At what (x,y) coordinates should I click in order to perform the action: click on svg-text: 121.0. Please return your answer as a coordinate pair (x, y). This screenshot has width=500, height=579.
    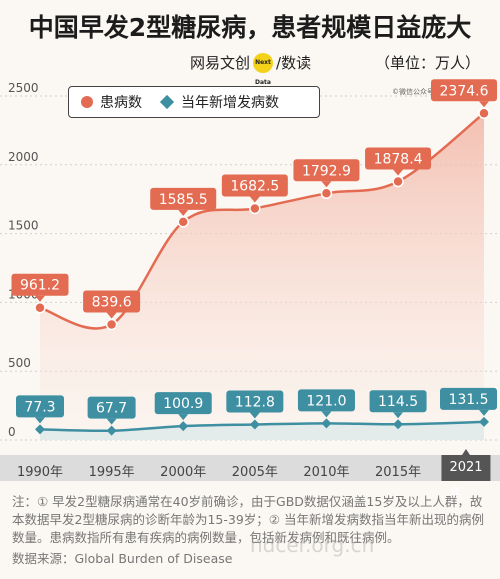
    Looking at the image, I should click on (326, 401).